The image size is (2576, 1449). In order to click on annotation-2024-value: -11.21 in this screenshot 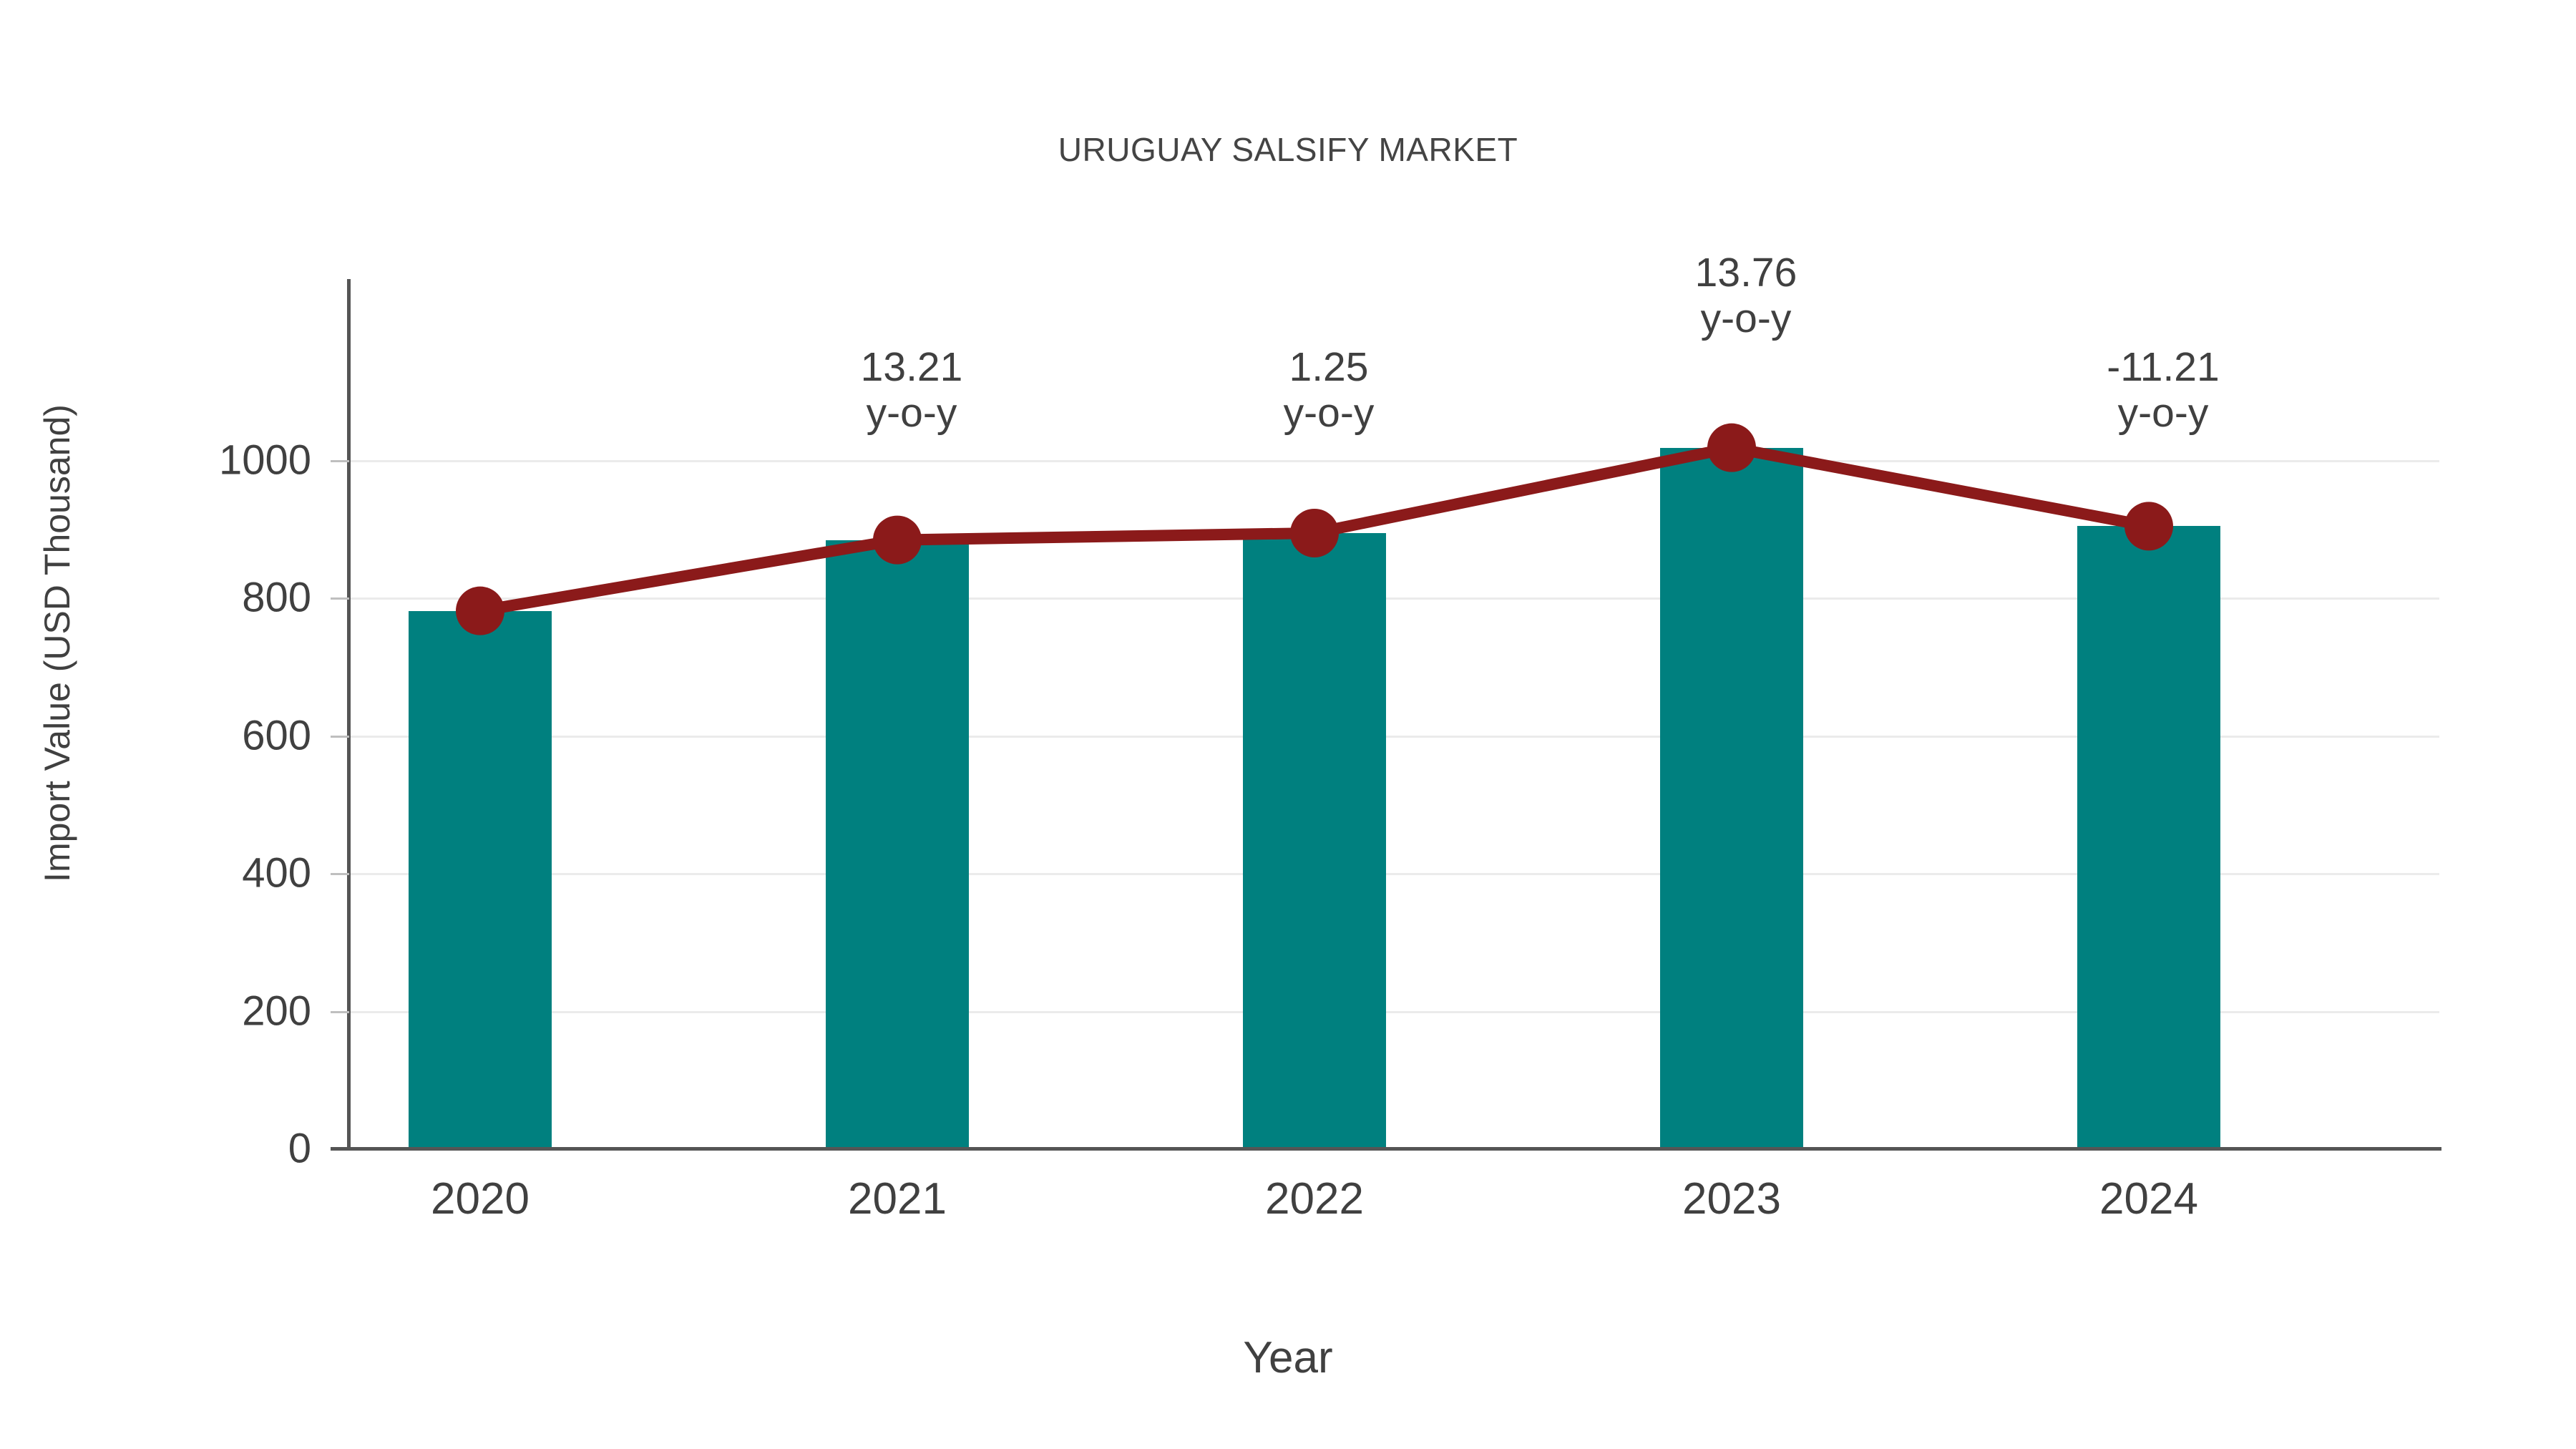, I will do `click(2163, 367)`.